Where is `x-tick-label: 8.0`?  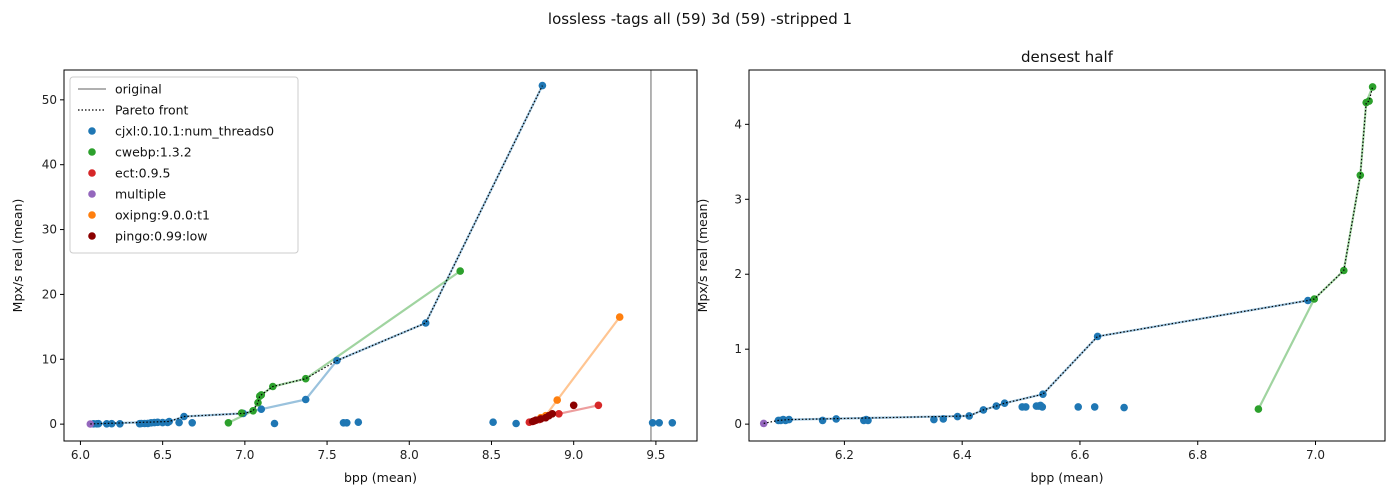 x-tick-label: 8.0 is located at coordinates (409, 455).